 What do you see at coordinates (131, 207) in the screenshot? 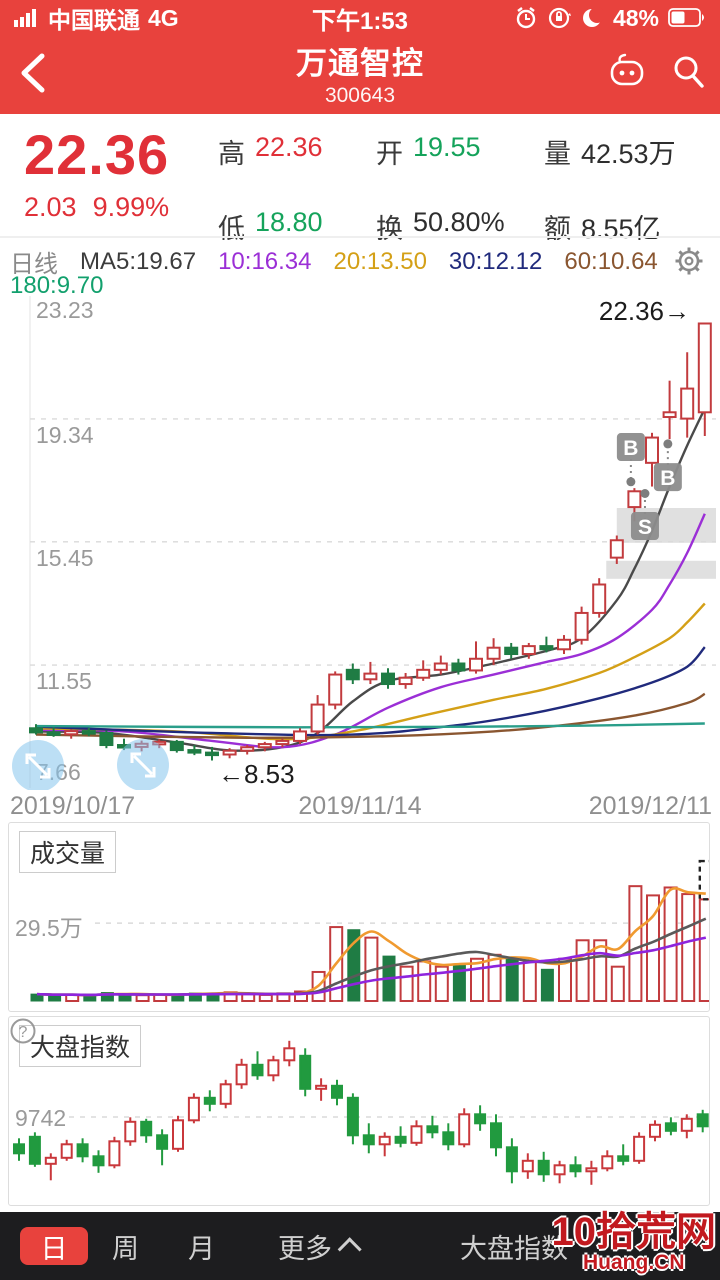
I see `change-percent: 9.99%` at bounding box center [131, 207].